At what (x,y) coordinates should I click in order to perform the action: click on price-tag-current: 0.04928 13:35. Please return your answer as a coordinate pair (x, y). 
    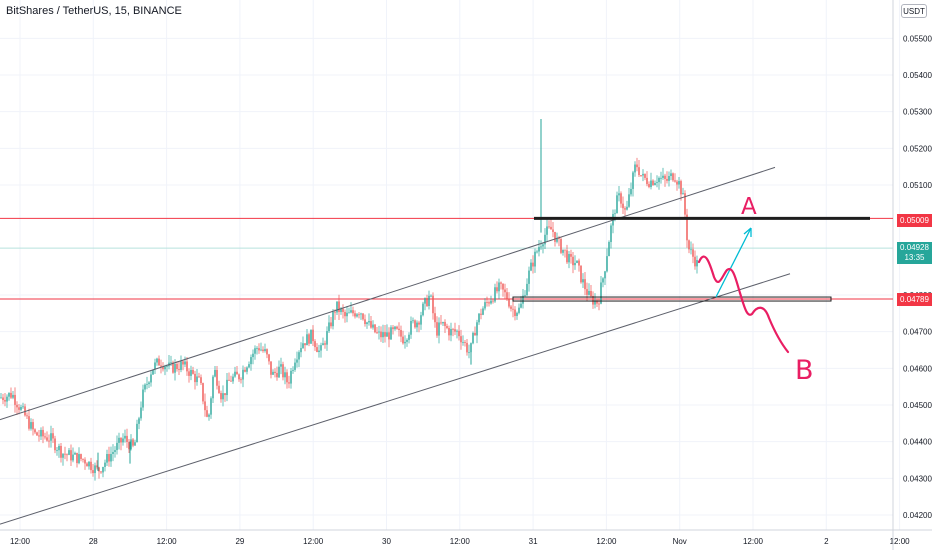
    Looking at the image, I should click on (914, 253).